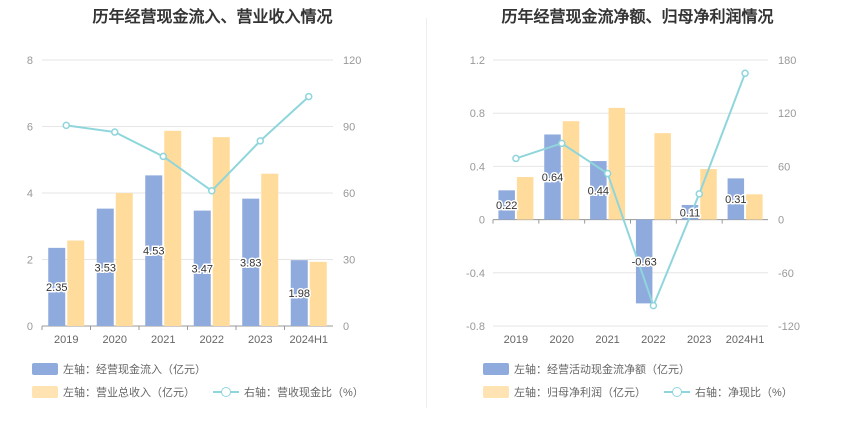 This screenshot has height=437, width=850. Describe the element at coordinates (580, 393) in the screenshot. I see `legend-label: 左轴：归母净利润（亿元）` at that location.